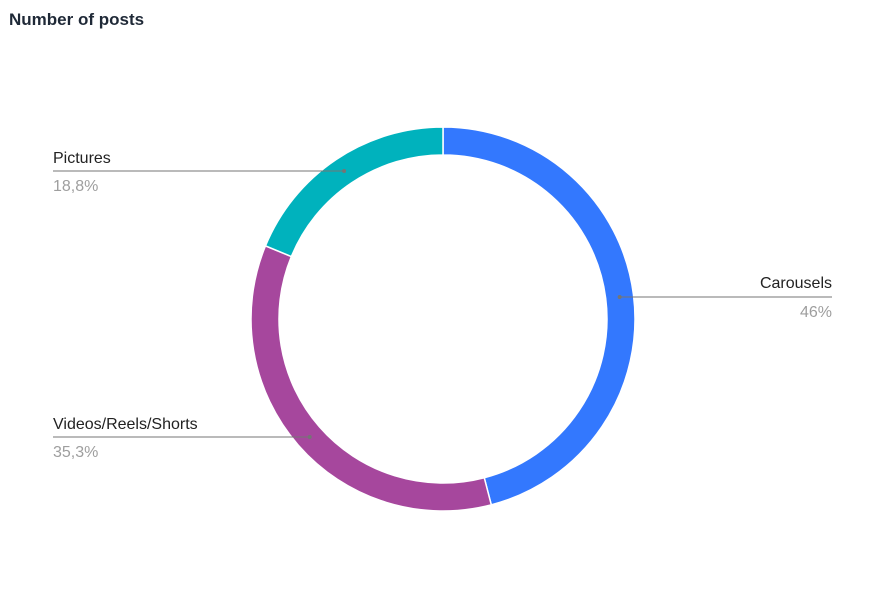 This screenshot has height=598, width=879. I want to click on slice-percent: 46%, so click(816, 312).